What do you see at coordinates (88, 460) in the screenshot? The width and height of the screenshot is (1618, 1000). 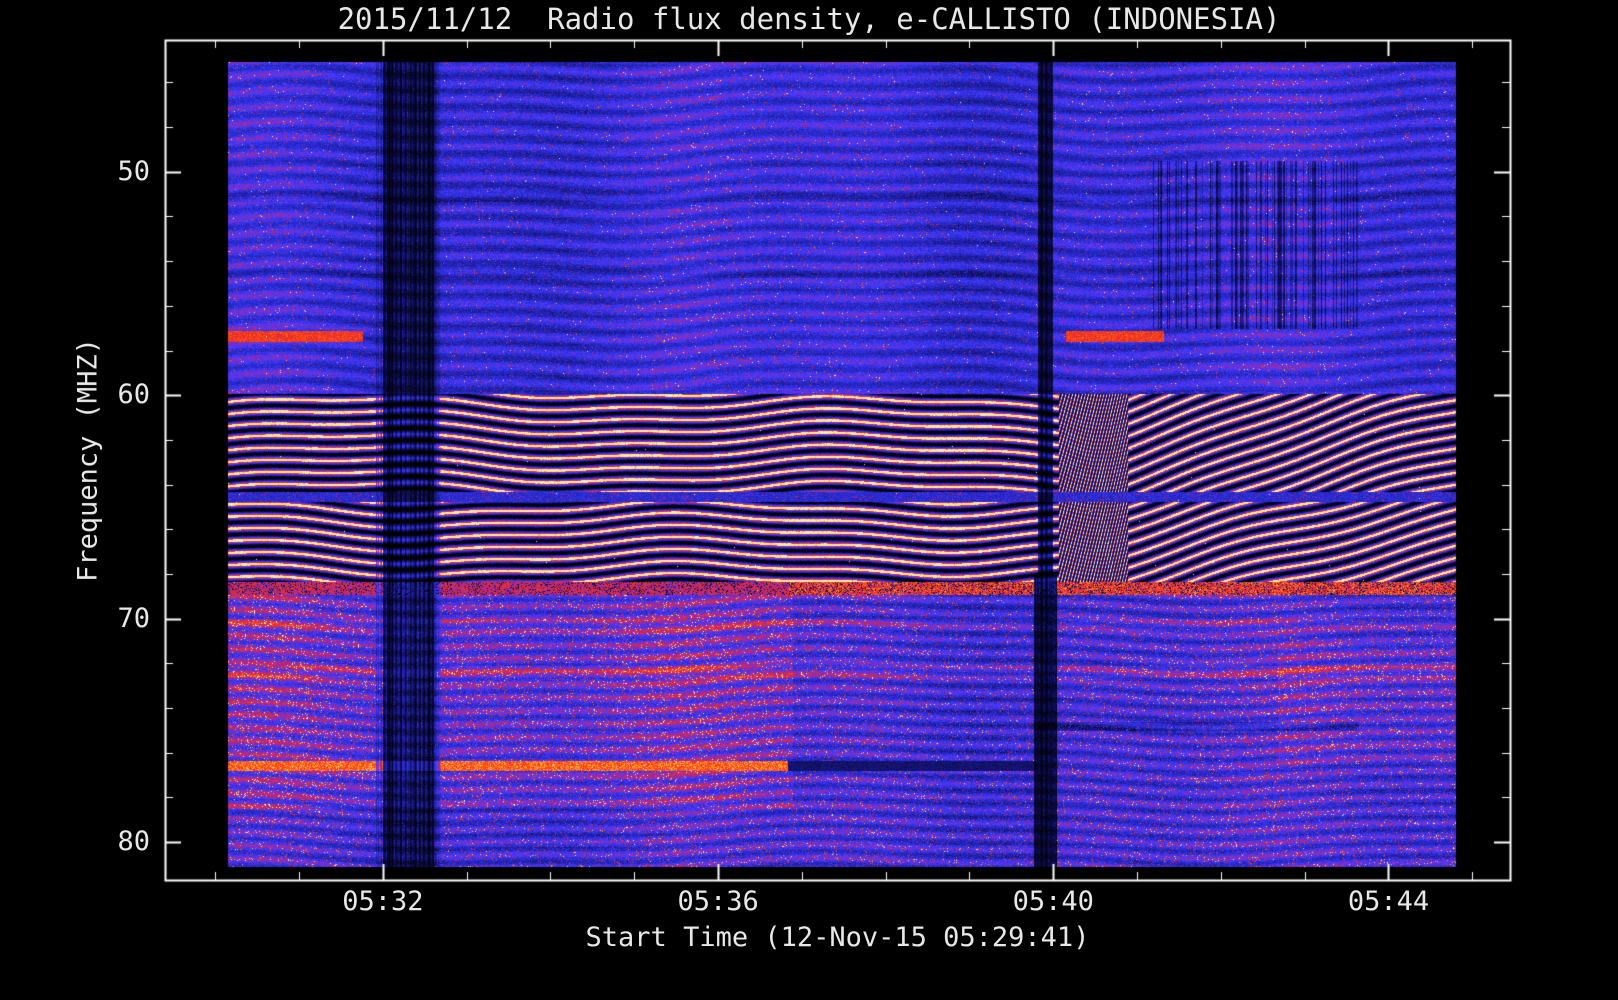 I see `y-axis-label: Frequency (MHZ)` at bounding box center [88, 460].